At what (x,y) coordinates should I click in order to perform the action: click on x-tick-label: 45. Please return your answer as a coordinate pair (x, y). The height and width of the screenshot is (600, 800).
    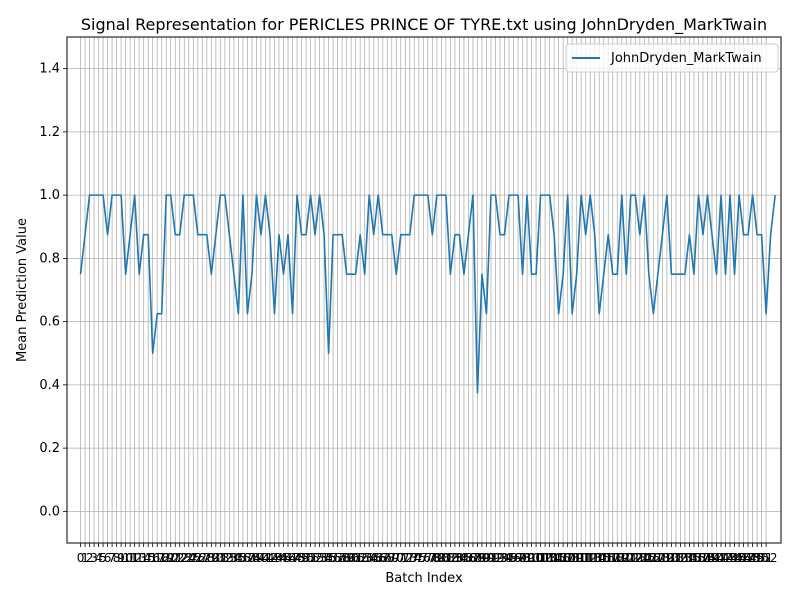
    Looking at the image, I should click on (283, 558).